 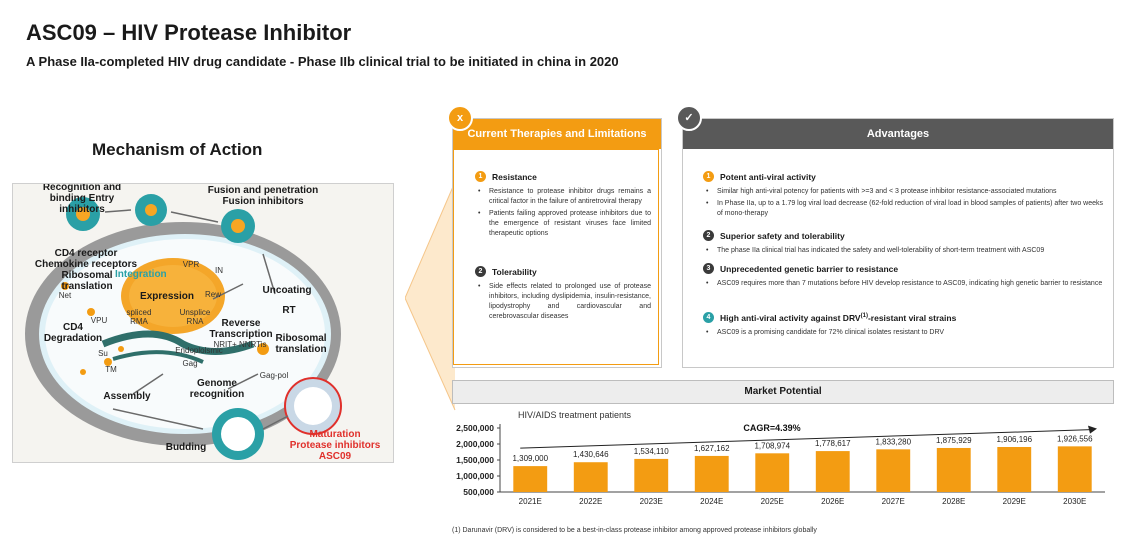 What do you see at coordinates (575, 415) in the screenshot?
I see `chart-subtitle: HIV/AIDS treatment patients` at bounding box center [575, 415].